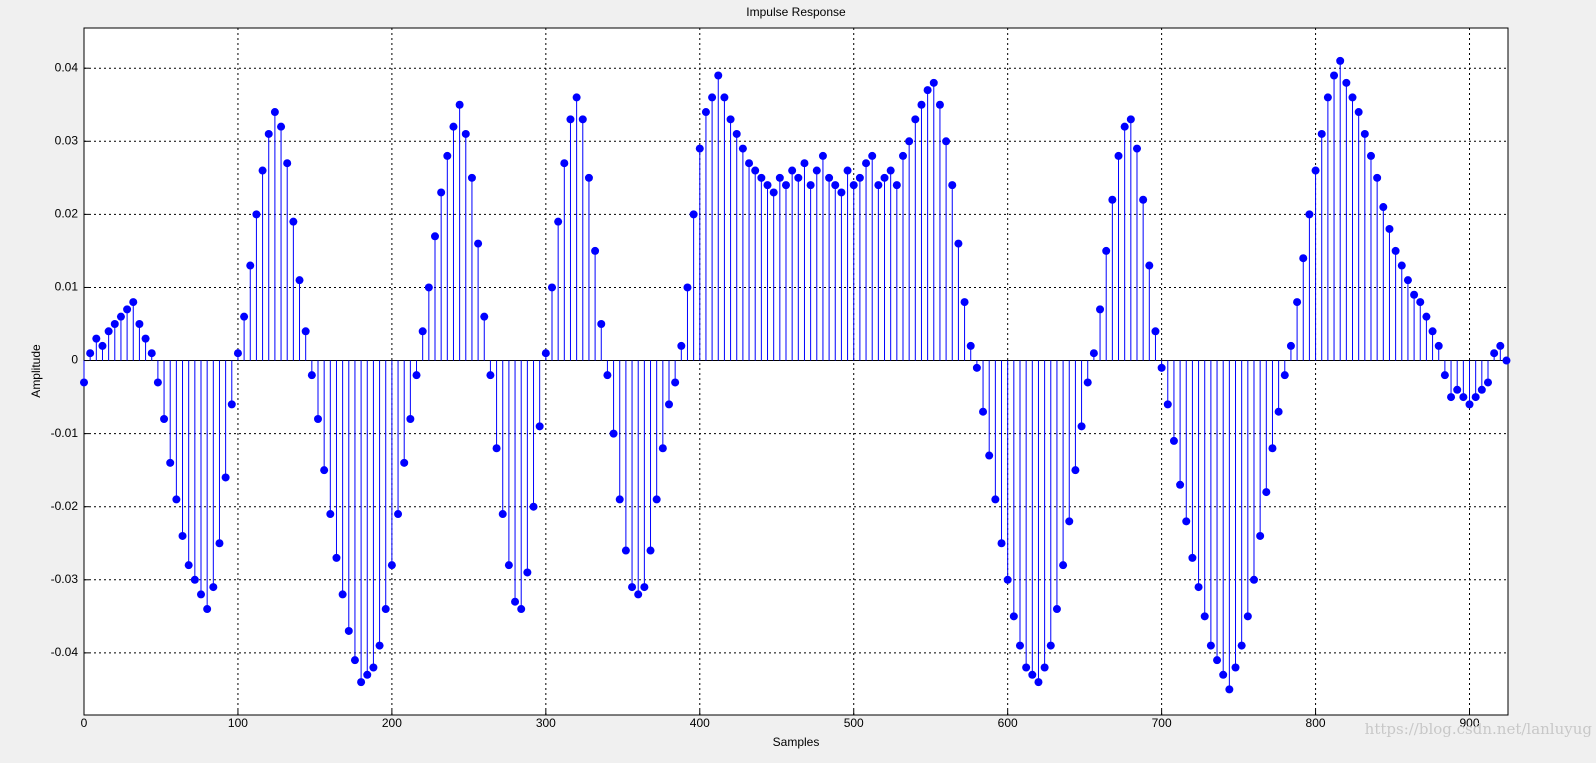  I want to click on x-tick-label: 600, so click(1008, 723).